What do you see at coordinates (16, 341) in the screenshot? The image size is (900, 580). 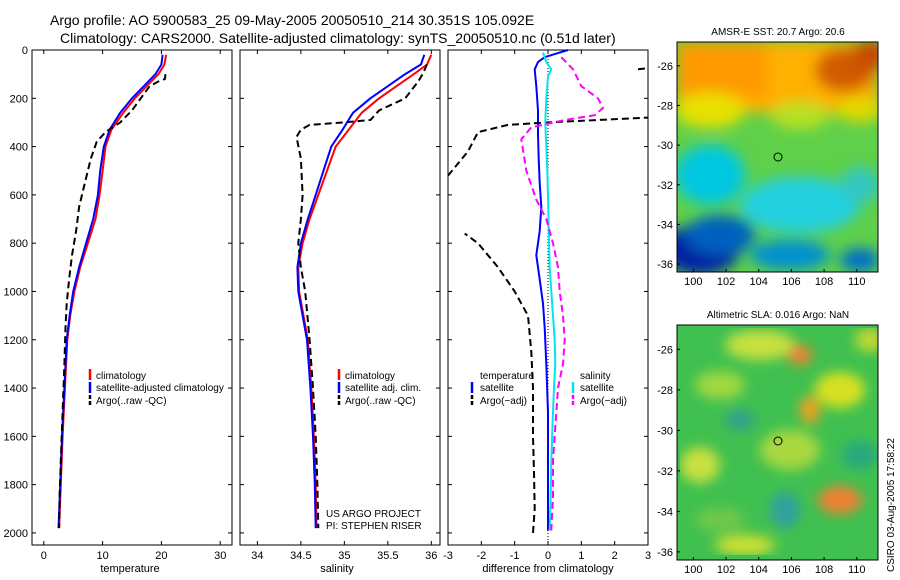 I see `y-tick-label: 1200` at bounding box center [16, 341].